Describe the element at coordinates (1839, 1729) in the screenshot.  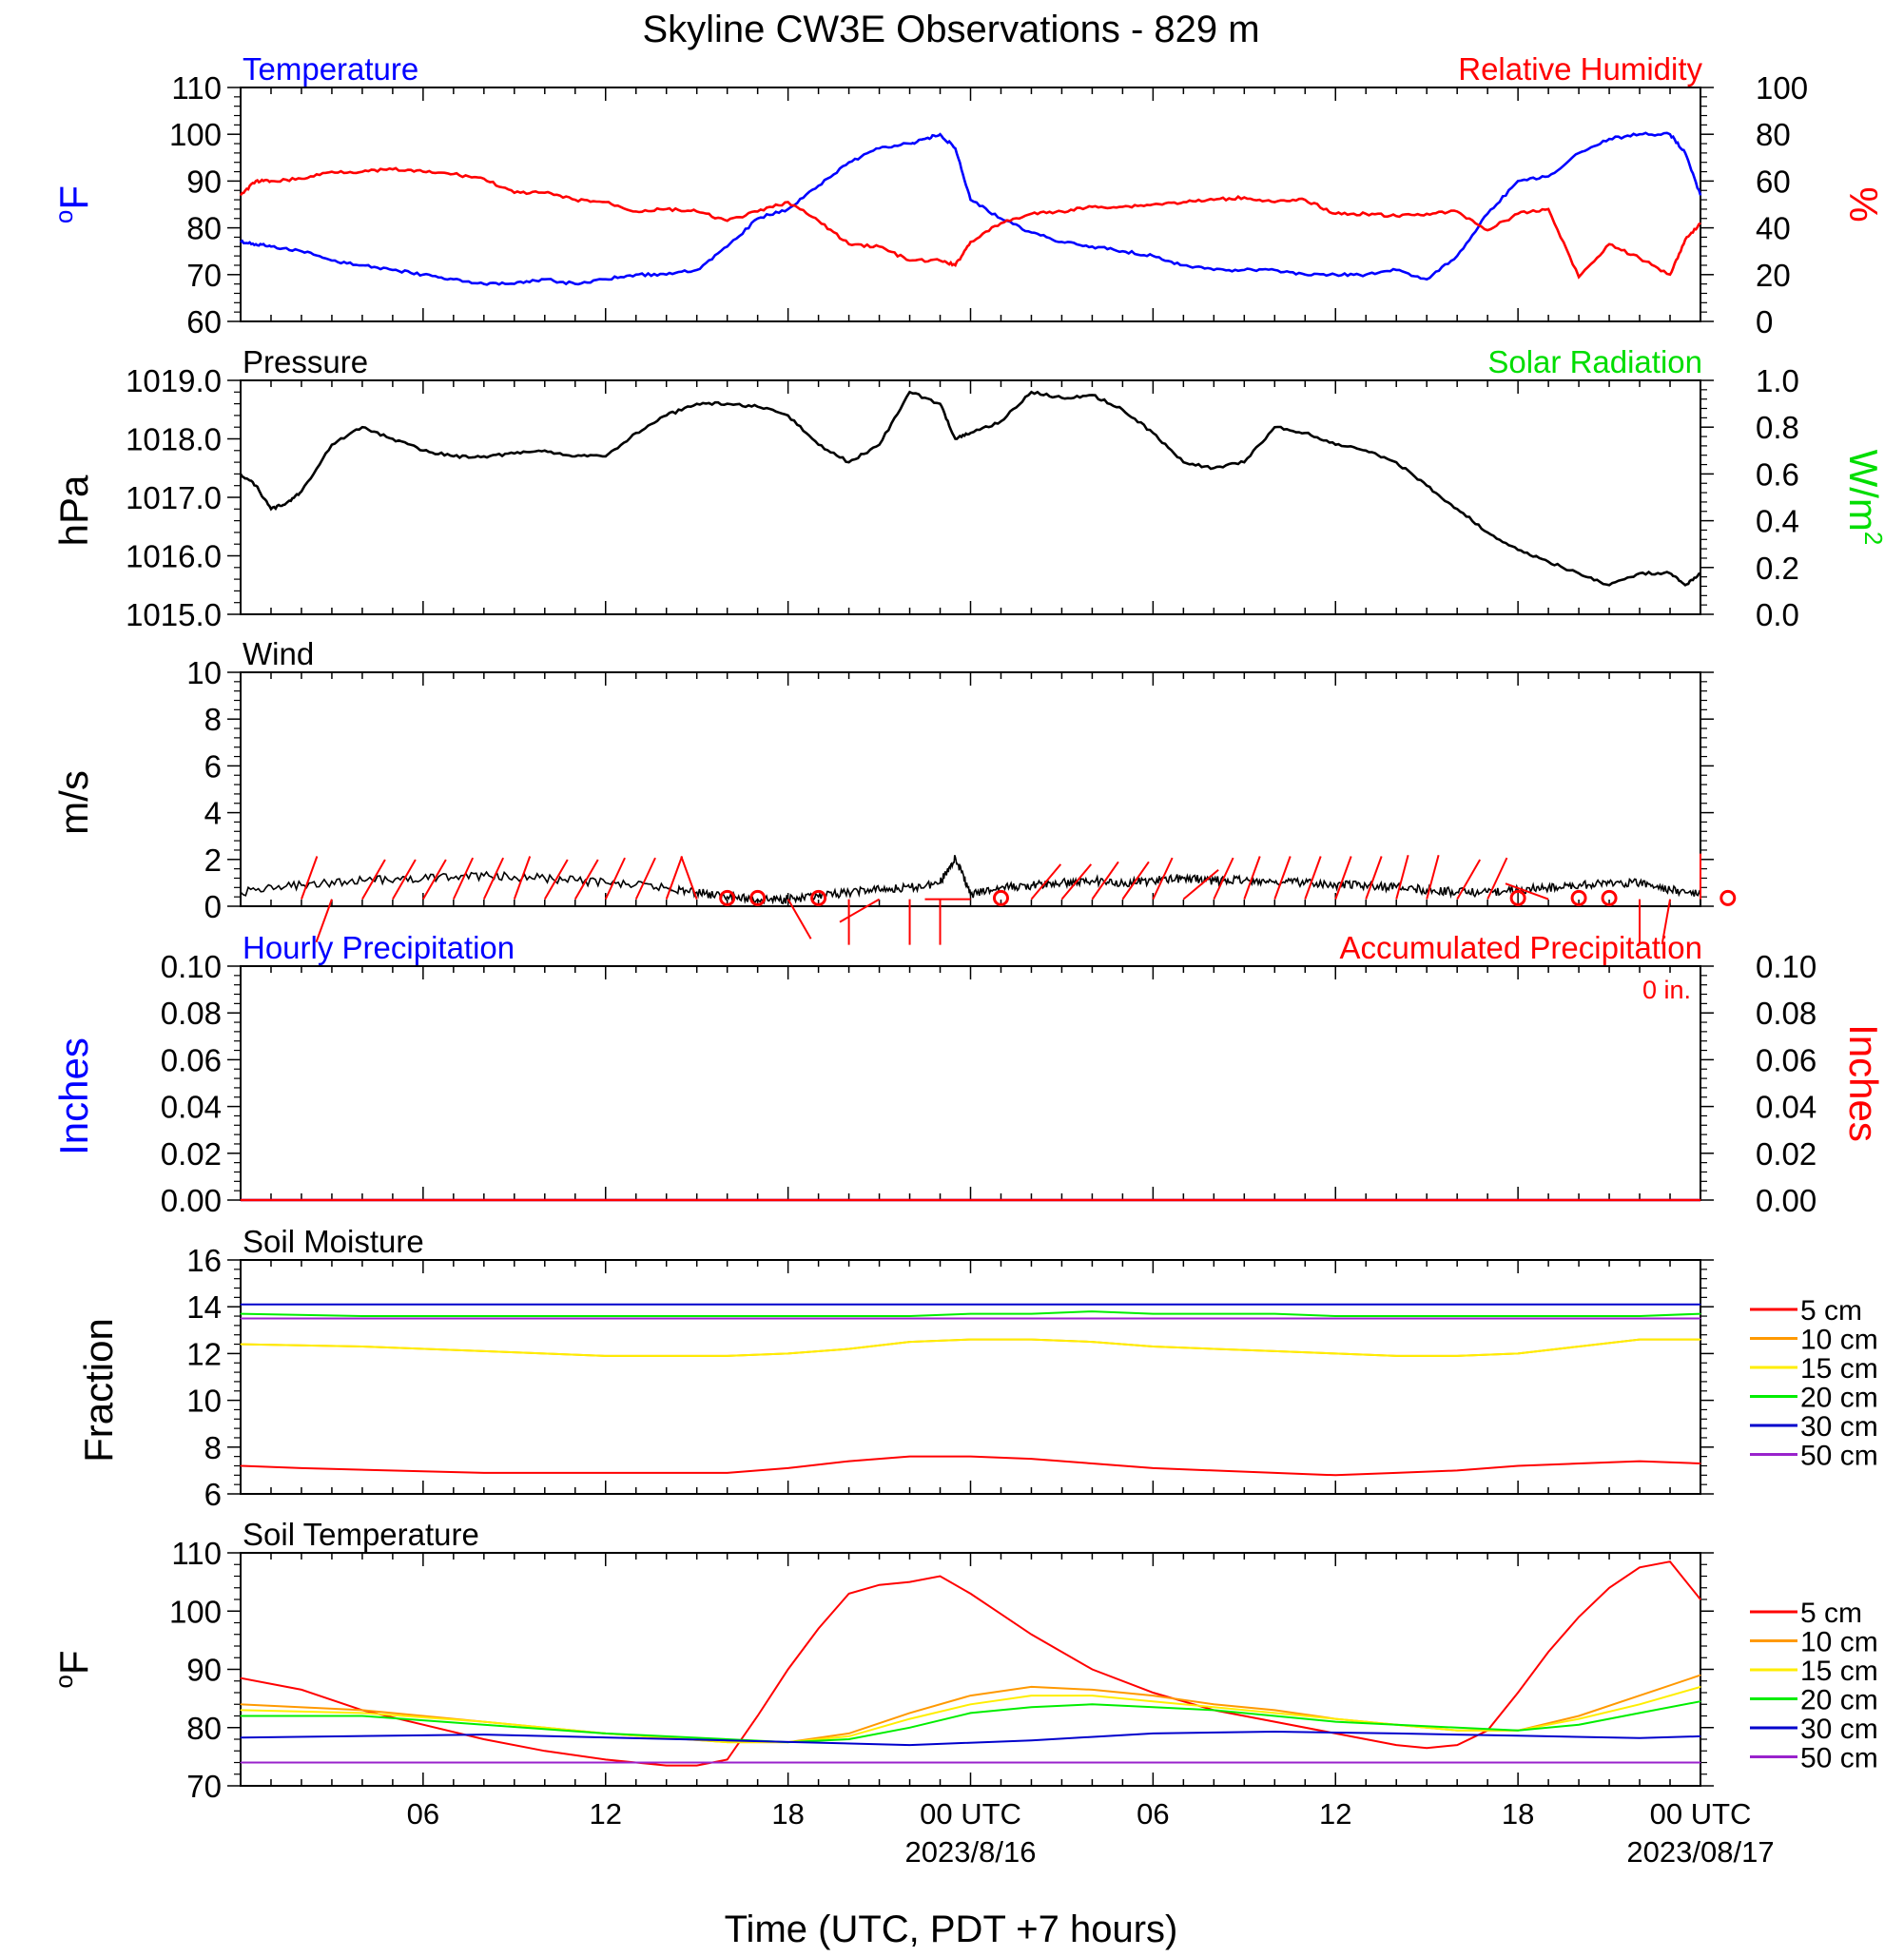
I see `legend-label: 30 cm` at that location.